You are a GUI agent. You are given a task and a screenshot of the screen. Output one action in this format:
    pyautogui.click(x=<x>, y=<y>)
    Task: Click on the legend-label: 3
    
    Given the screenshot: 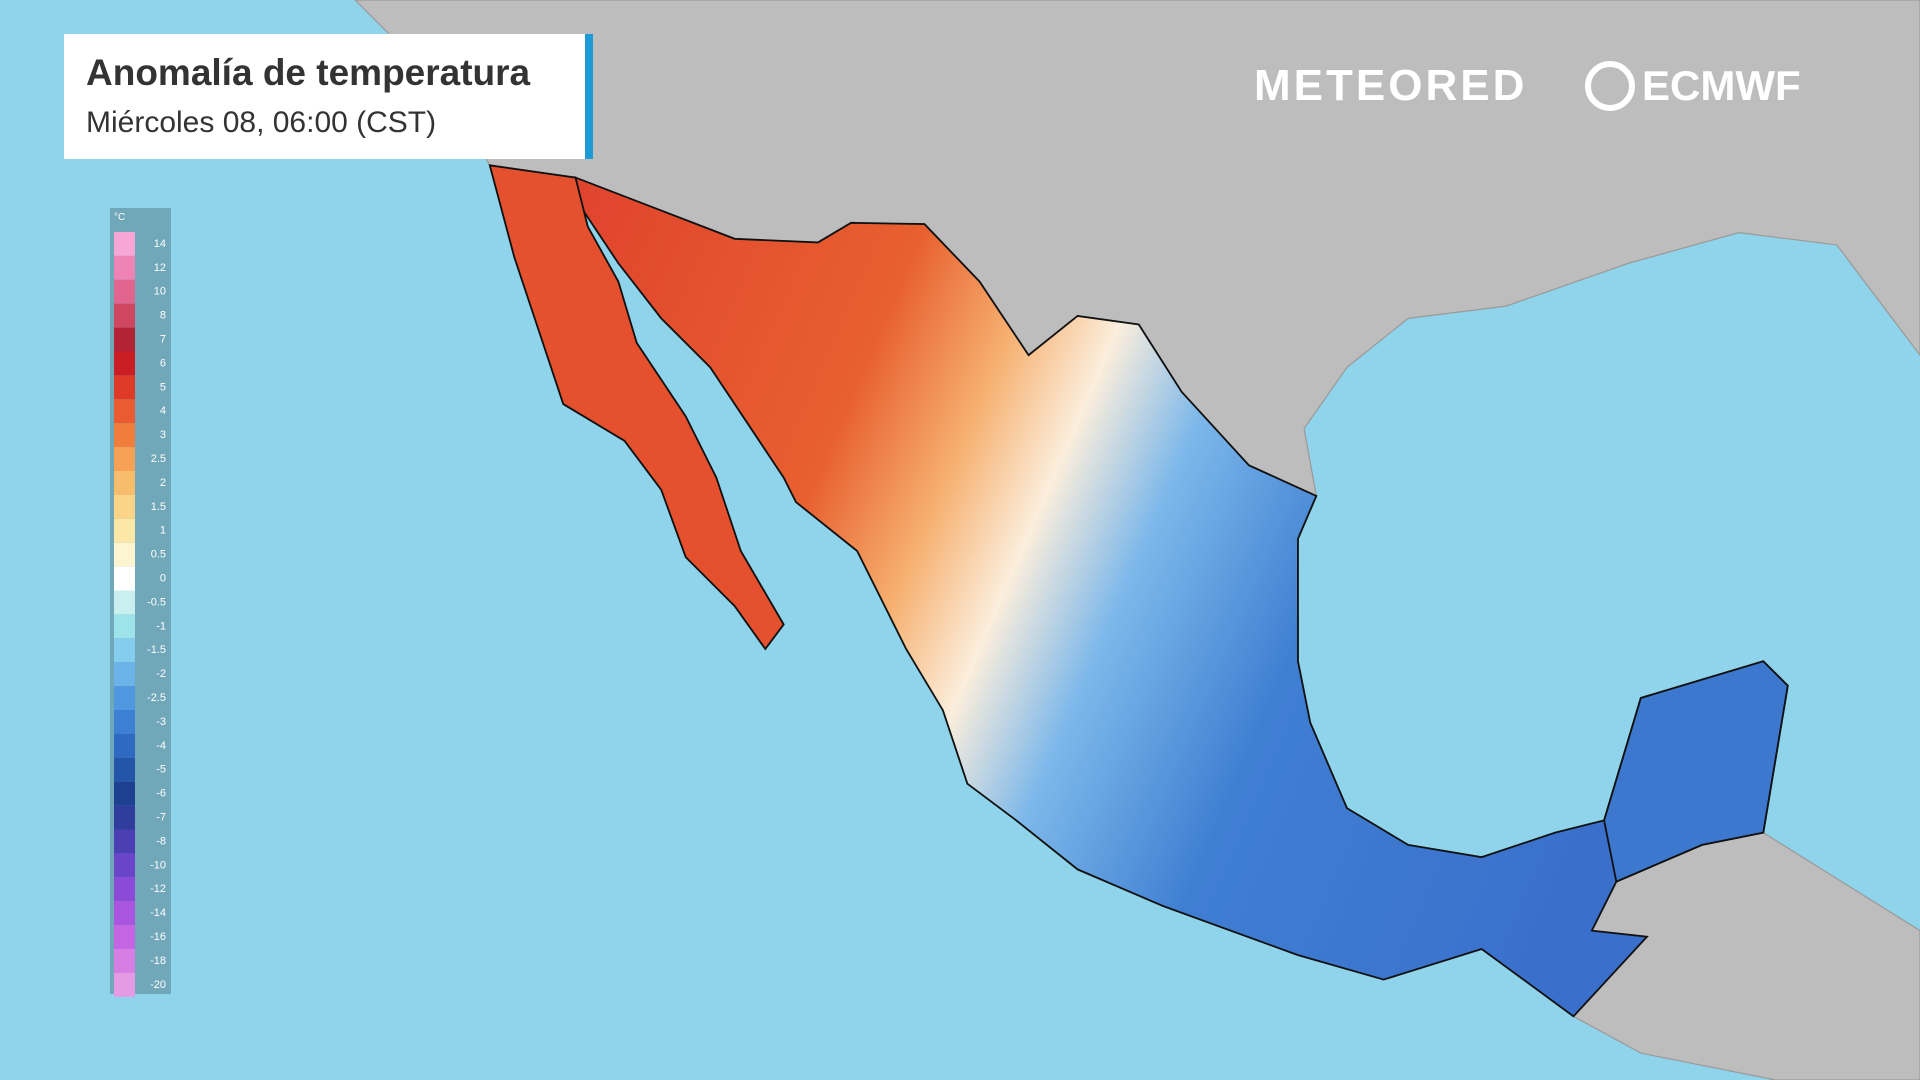 What is the action you would take?
    pyautogui.click(x=163, y=435)
    